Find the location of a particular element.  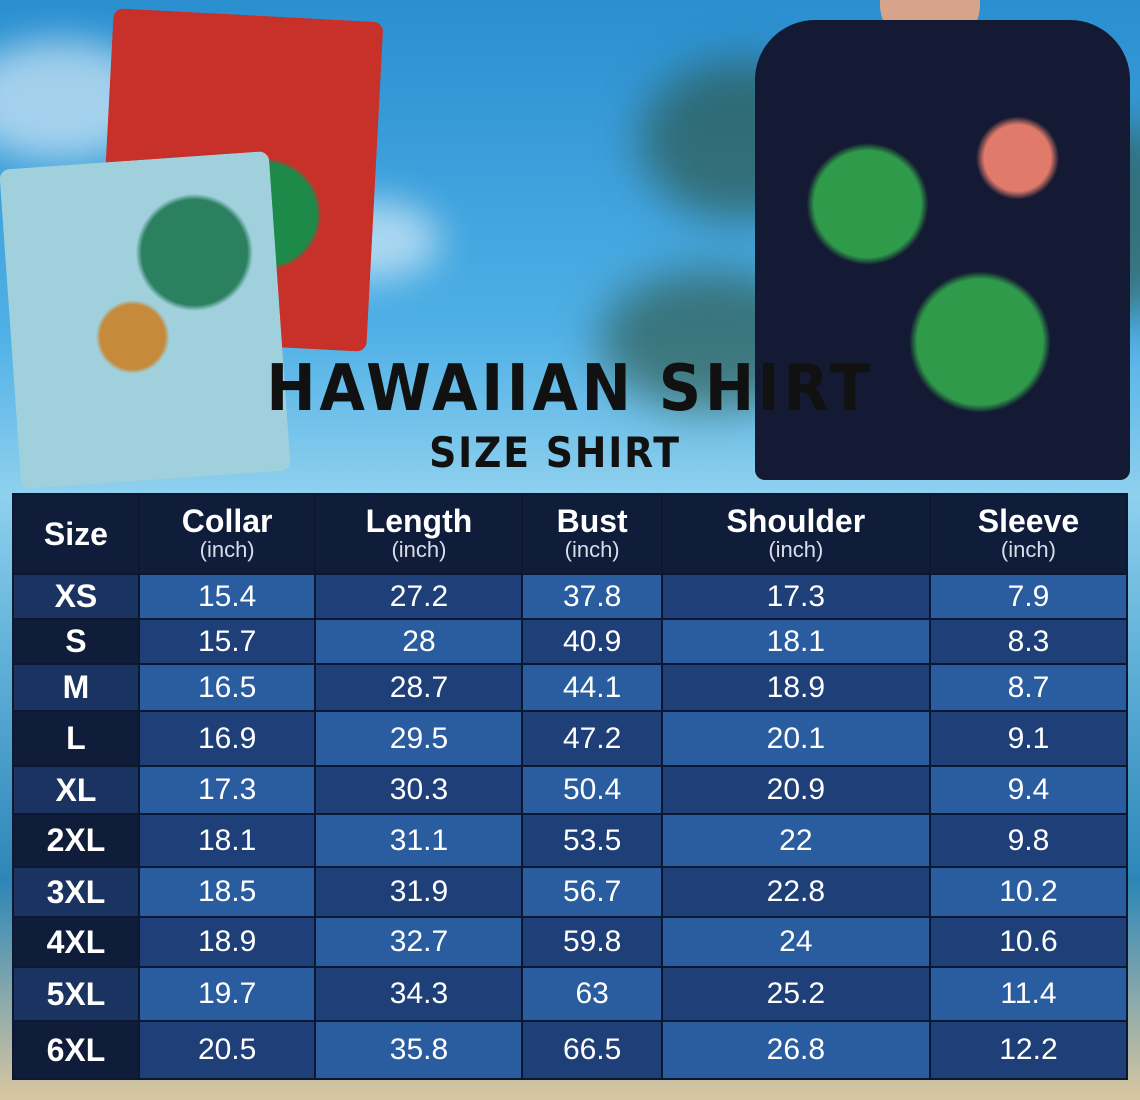

size-cell: 4XL is located at coordinates (76, 942).